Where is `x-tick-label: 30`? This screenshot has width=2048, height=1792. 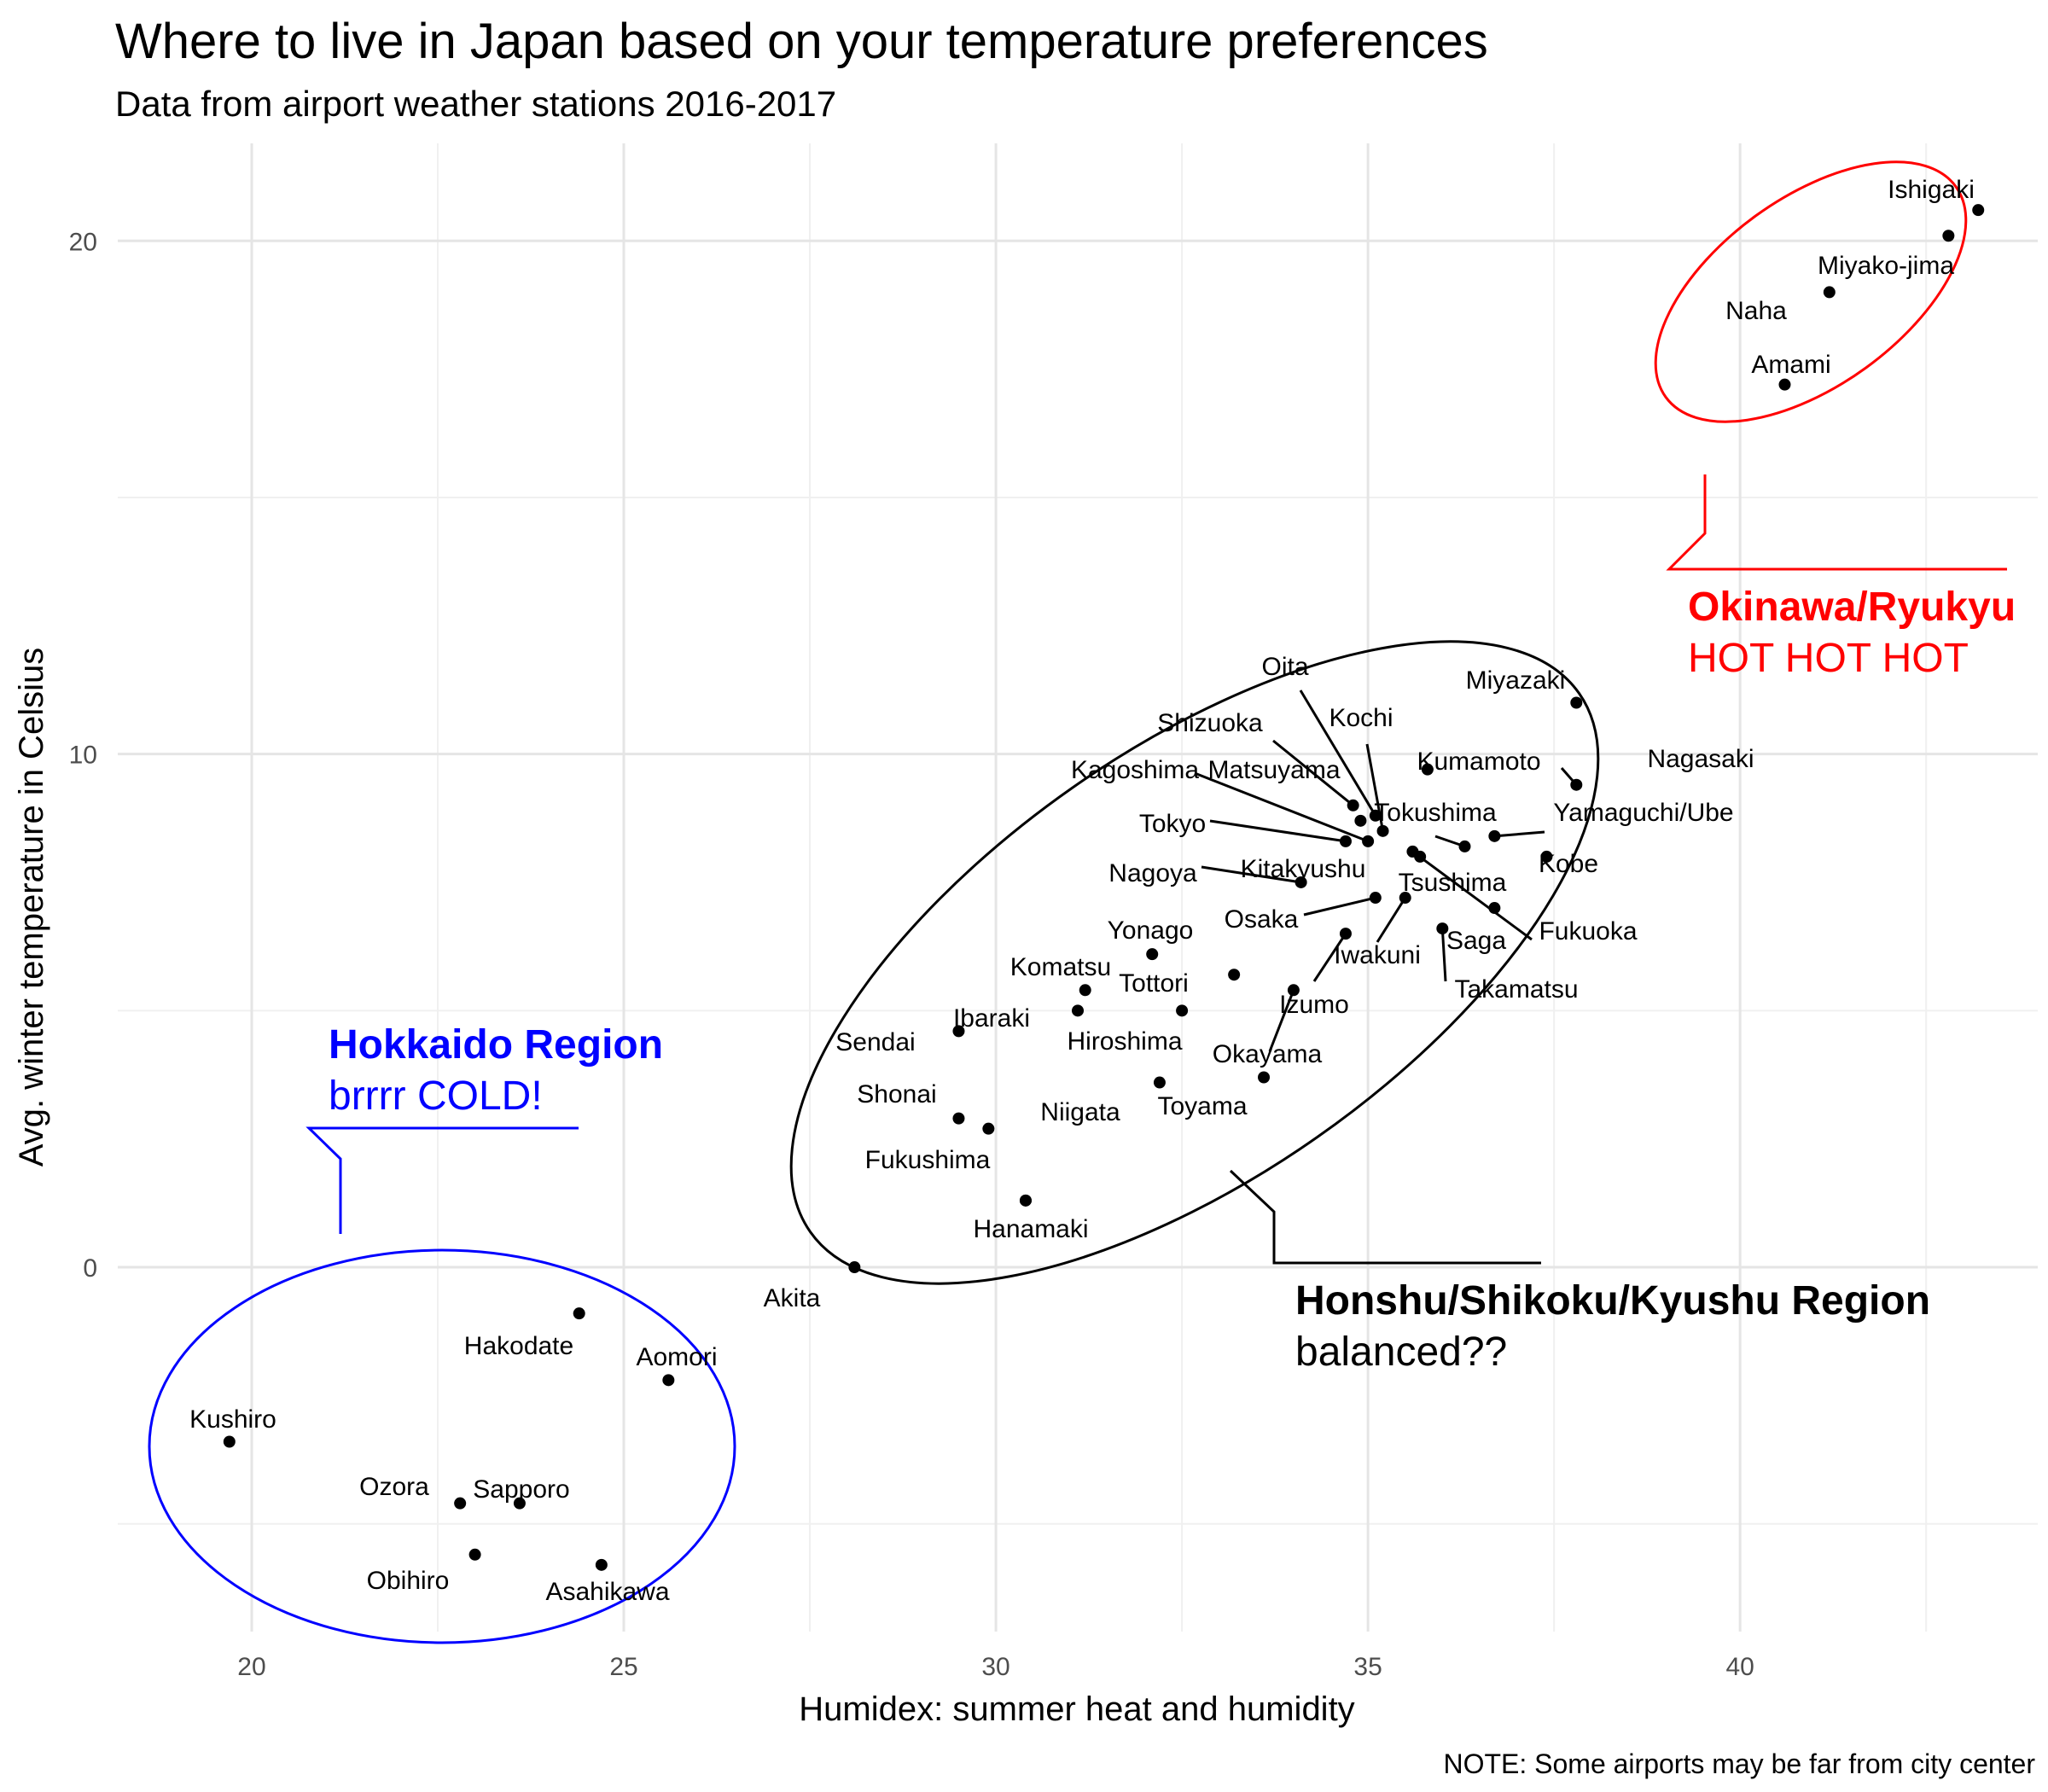
x-tick-label: 30 is located at coordinates (995, 1667).